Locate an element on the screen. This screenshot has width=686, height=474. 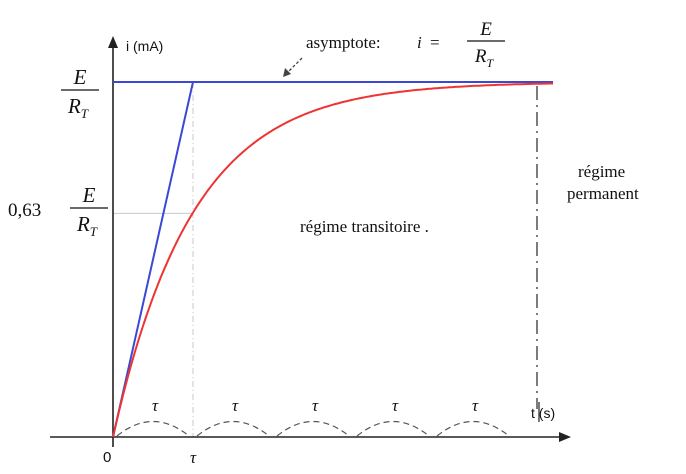
y-label-top-denominator: RT is located at coordinates (78, 107).